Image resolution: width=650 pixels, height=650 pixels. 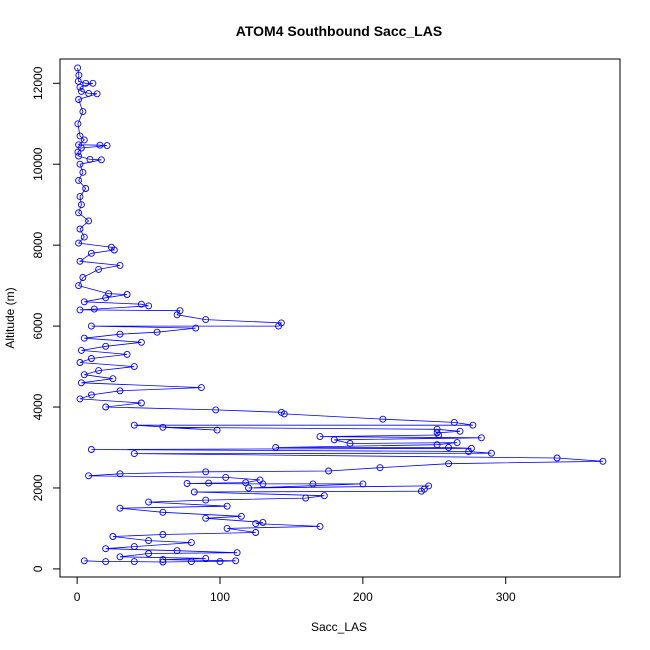 What do you see at coordinates (10, 317) in the screenshot?
I see `y-axis-label: Altitude (m)` at bounding box center [10, 317].